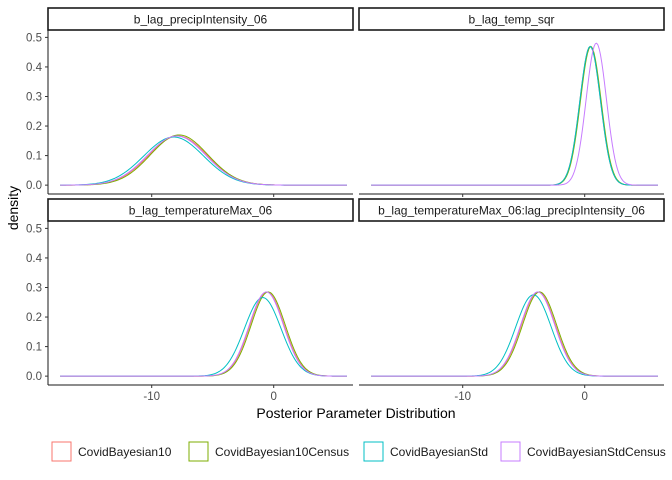  What do you see at coordinates (596, 452) in the screenshot?
I see `legend-label: CovidBayesianStdCensus` at bounding box center [596, 452].